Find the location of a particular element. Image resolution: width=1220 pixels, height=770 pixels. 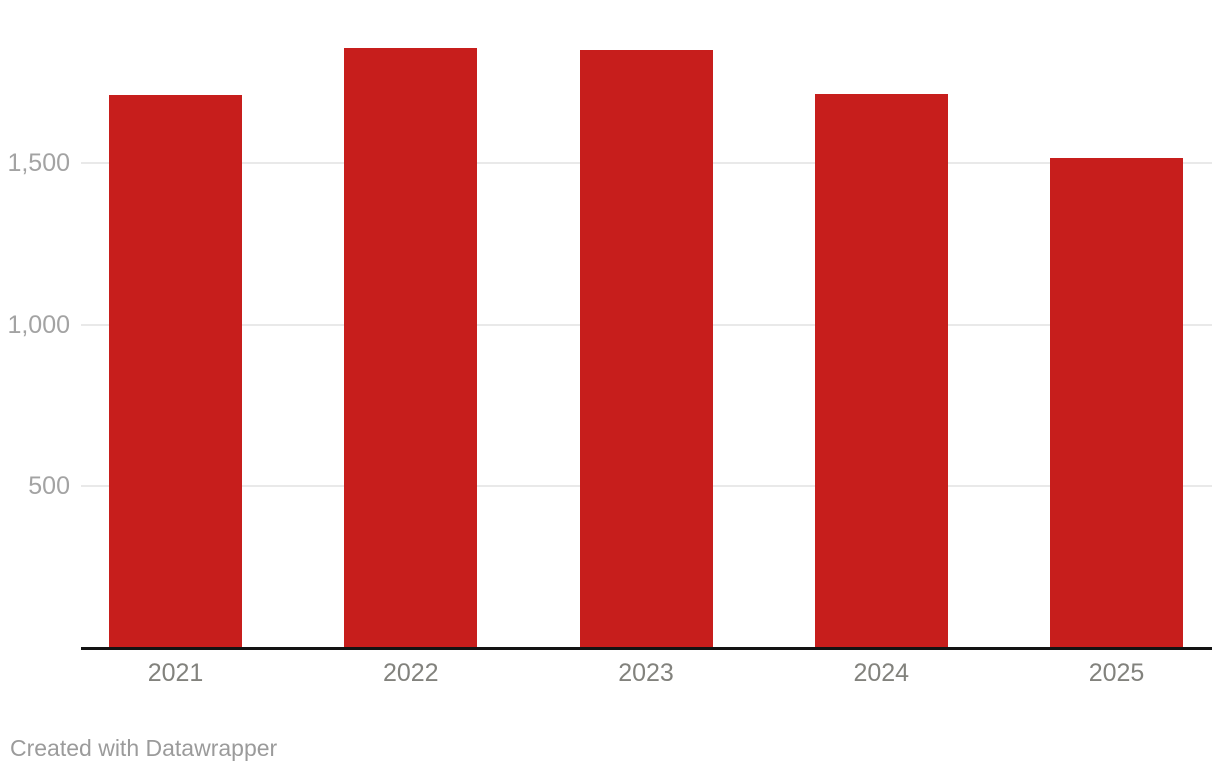

bar-2021 is located at coordinates (175, 371).